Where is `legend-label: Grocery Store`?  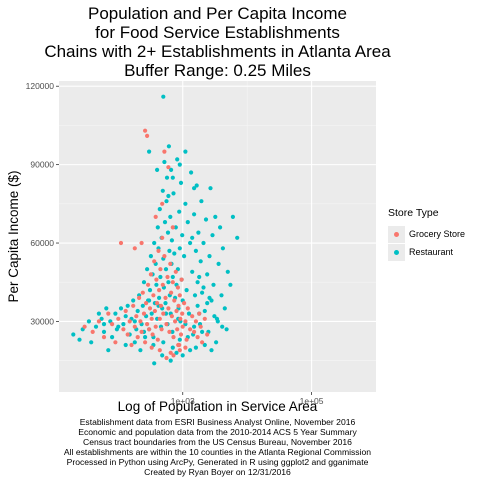 legend-label: Grocery Store is located at coordinates (437, 234).